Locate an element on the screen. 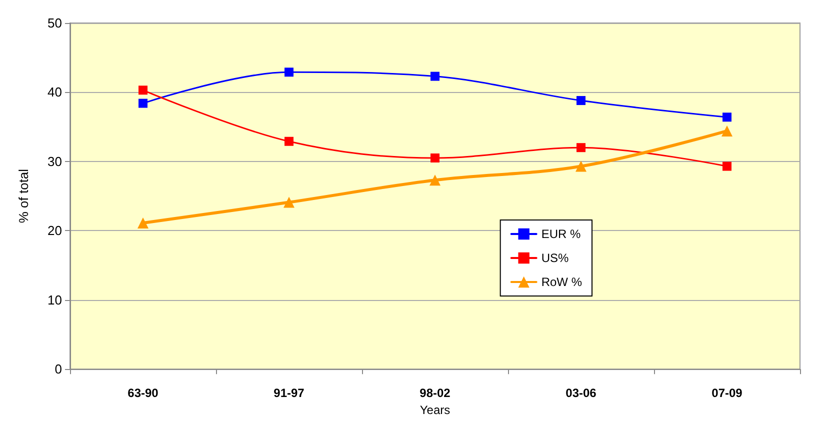 Image resolution: width=817 pixels, height=421 pixels. y-axis-title: % of total is located at coordinates (23, 196).